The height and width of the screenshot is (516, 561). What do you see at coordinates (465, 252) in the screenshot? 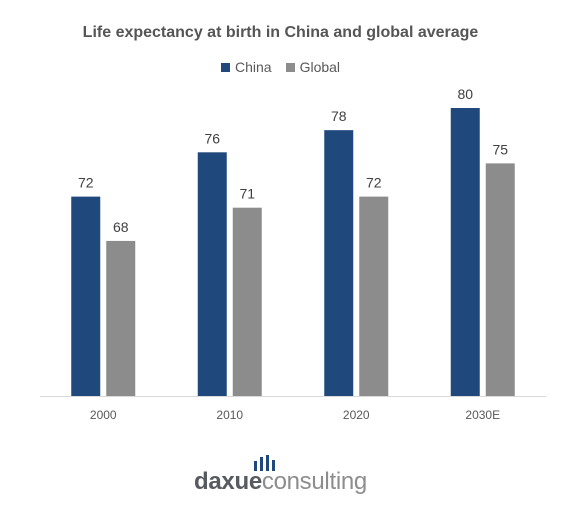
I see `bar-china-2030e` at bounding box center [465, 252].